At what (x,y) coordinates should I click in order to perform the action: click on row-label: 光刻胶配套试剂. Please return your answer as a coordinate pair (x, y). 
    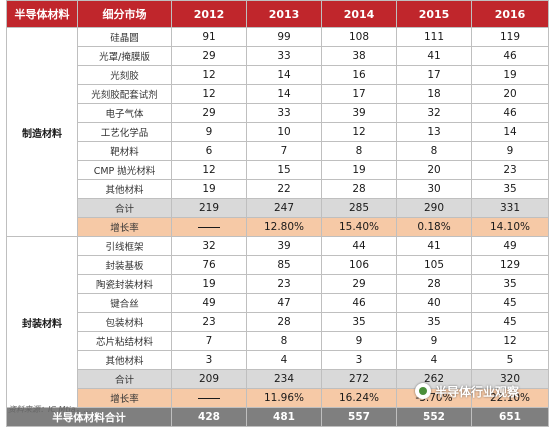
    Looking at the image, I should click on (124, 94).